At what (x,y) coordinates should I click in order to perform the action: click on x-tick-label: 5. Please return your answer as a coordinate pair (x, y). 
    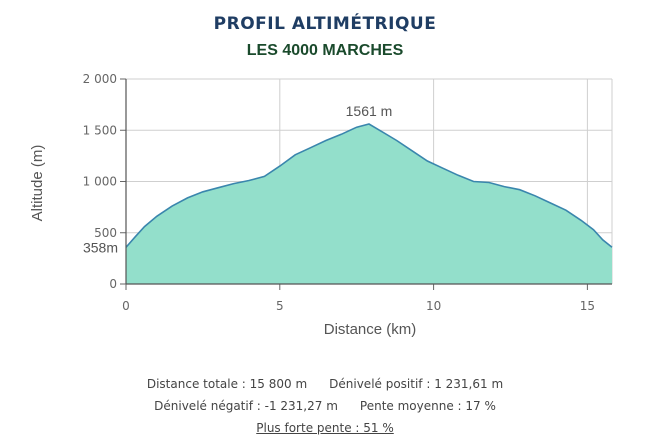
    Looking at the image, I should click on (280, 306).